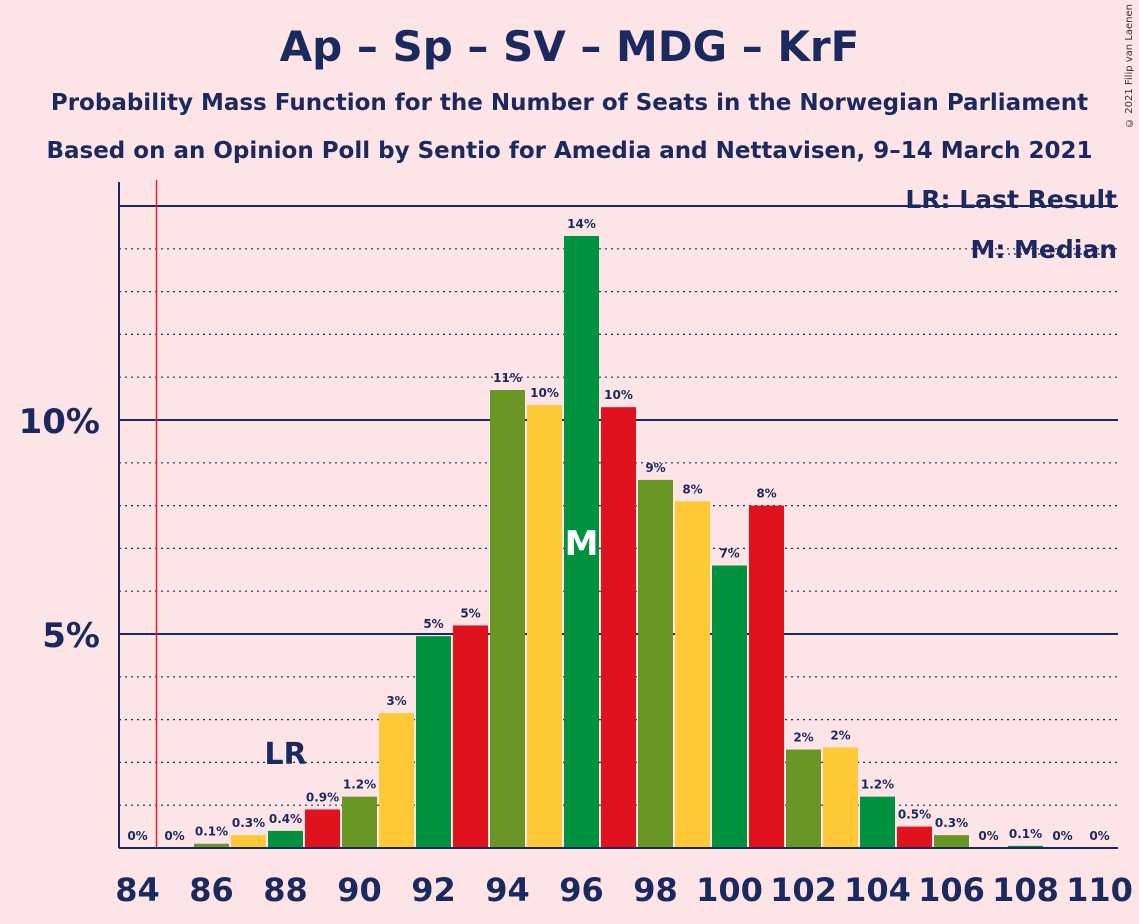  Describe the element at coordinates (322, 797) in the screenshot. I see `bar-label-seat-89: 0.9%` at that location.